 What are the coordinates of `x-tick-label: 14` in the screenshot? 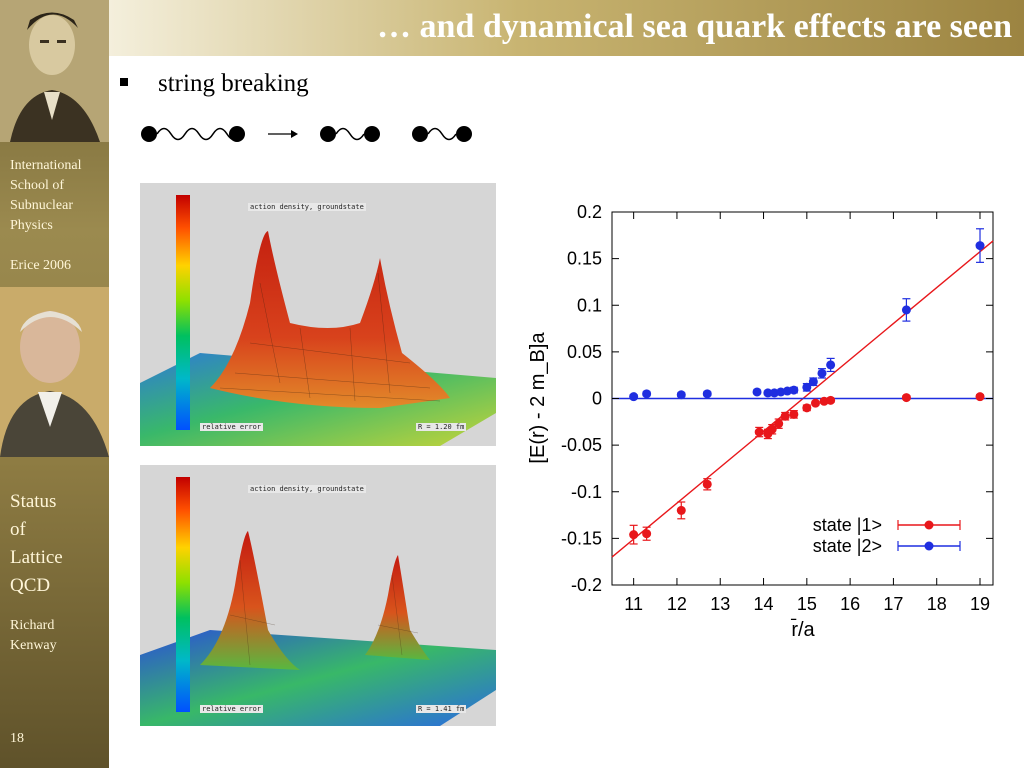 It's located at (764, 604).